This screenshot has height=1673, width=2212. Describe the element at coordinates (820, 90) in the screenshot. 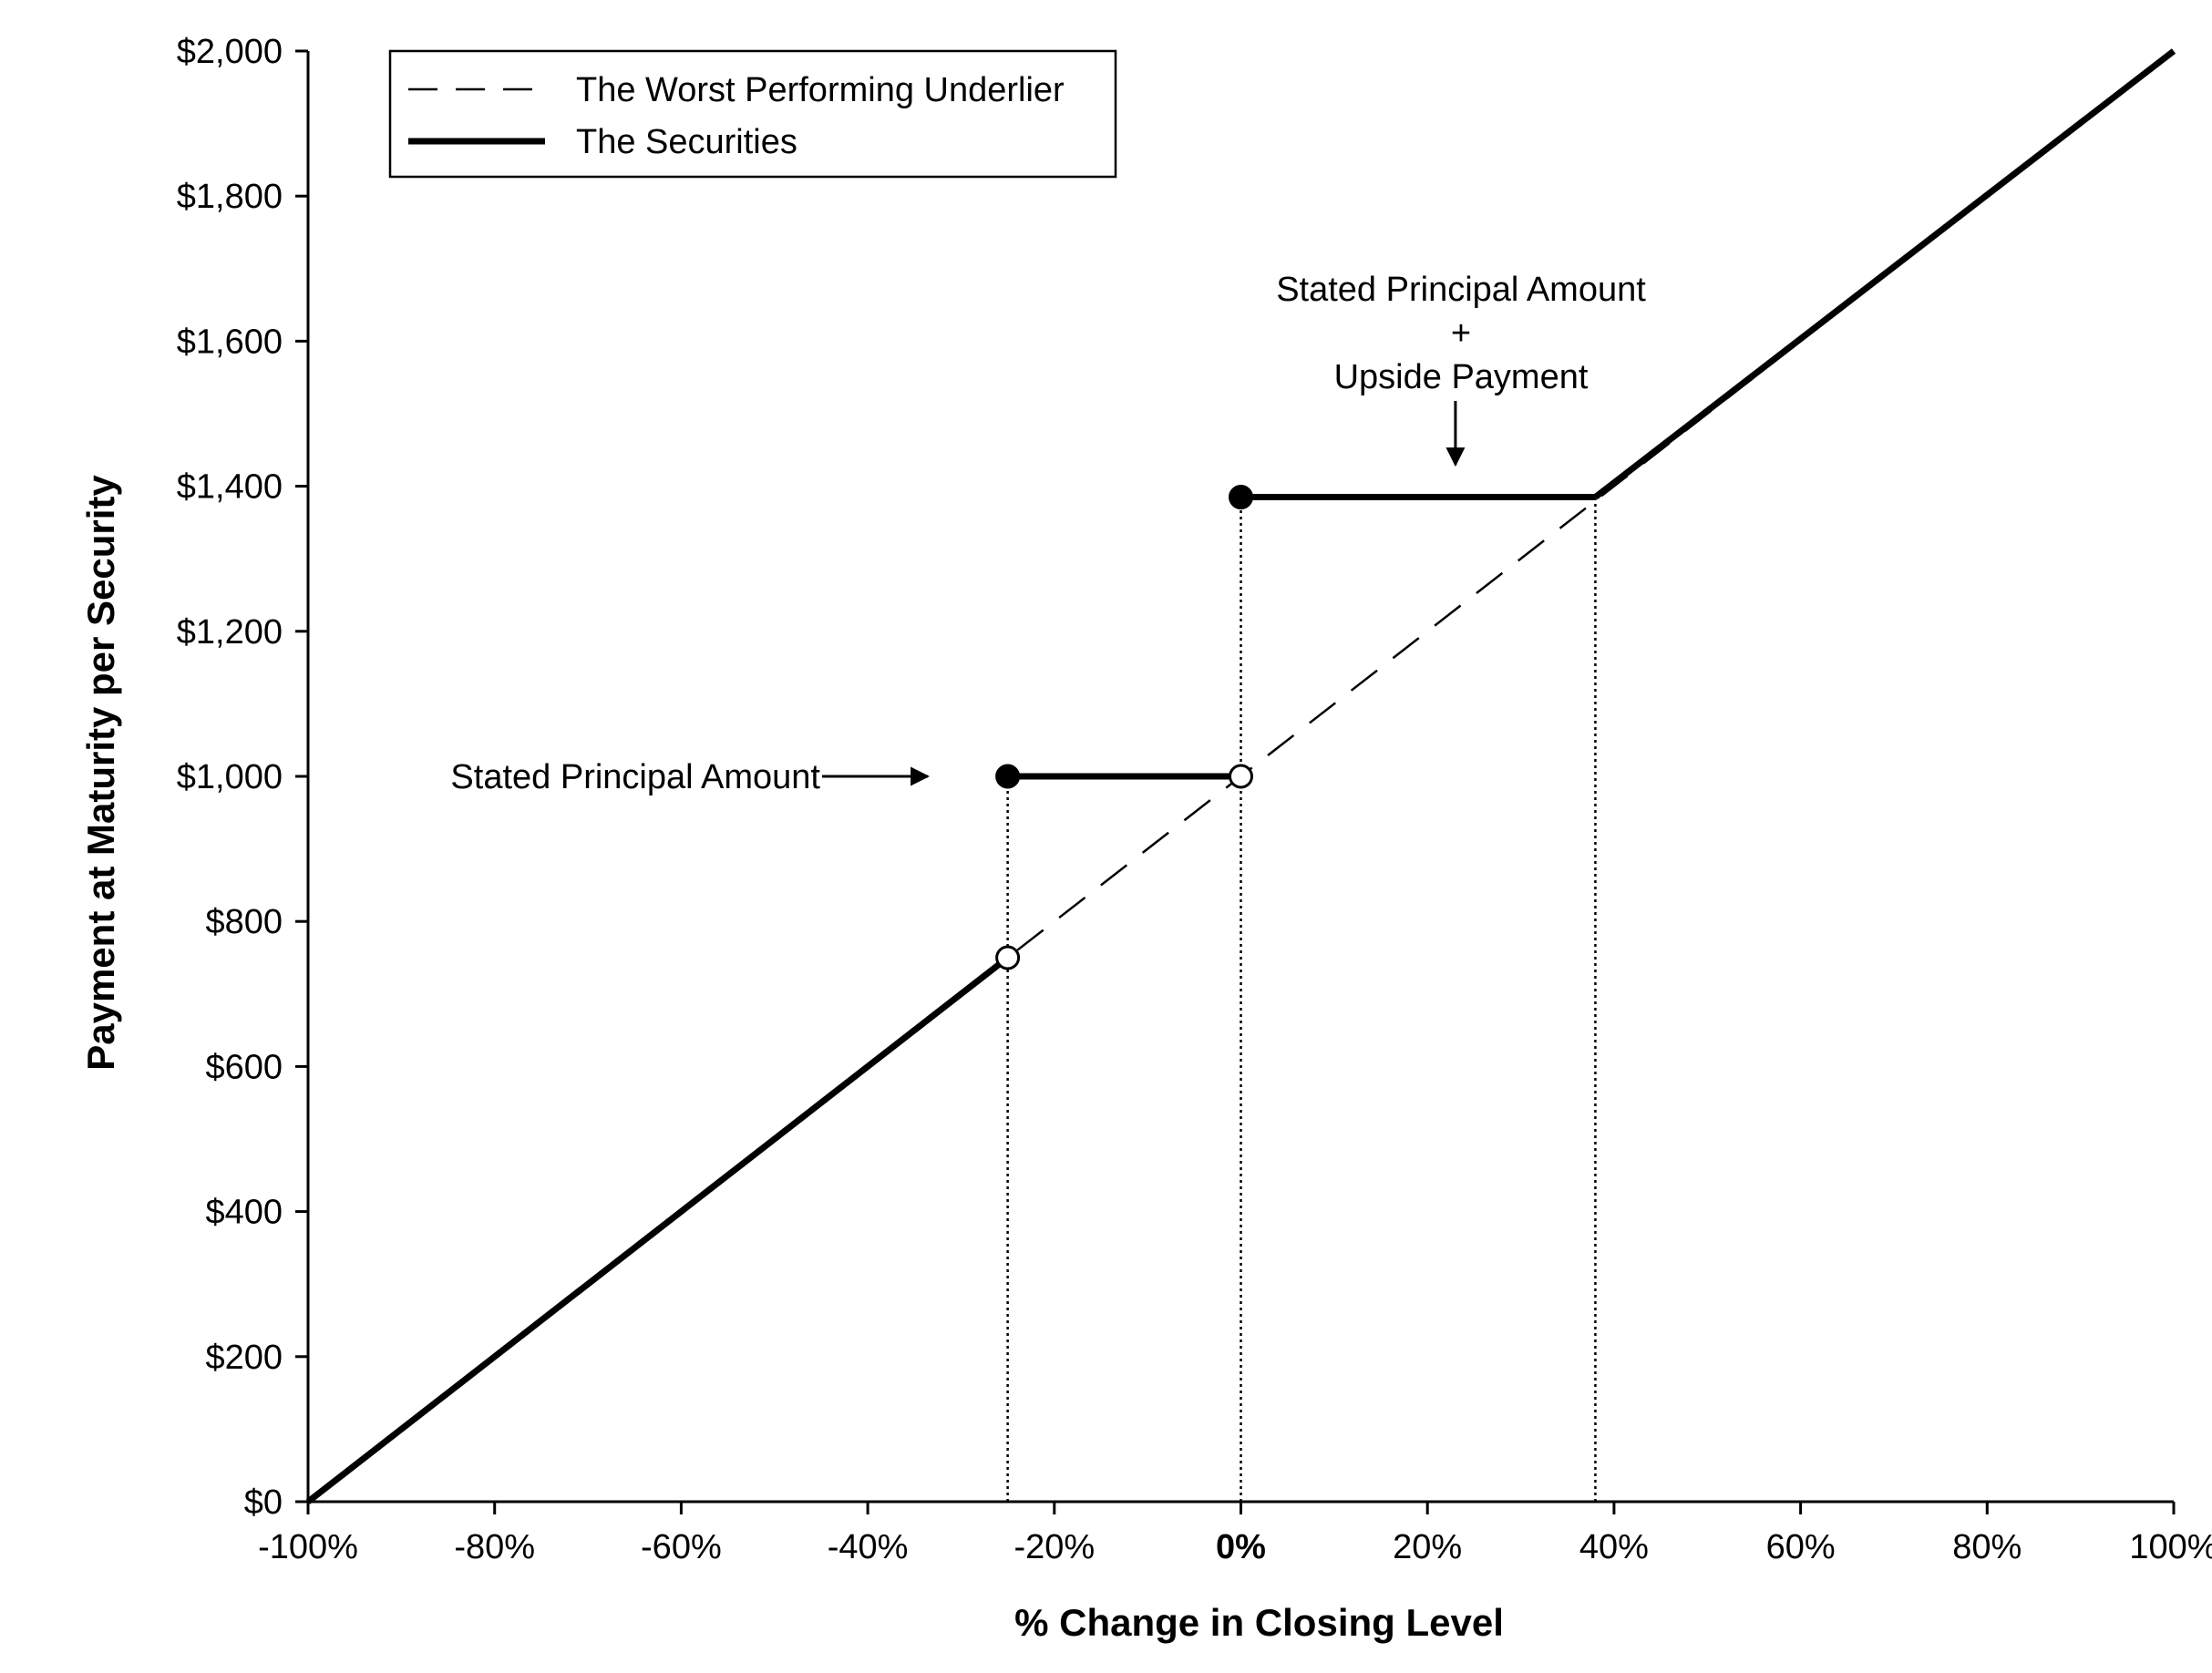

I see `legend-label: The Worst Performing Underlier` at that location.